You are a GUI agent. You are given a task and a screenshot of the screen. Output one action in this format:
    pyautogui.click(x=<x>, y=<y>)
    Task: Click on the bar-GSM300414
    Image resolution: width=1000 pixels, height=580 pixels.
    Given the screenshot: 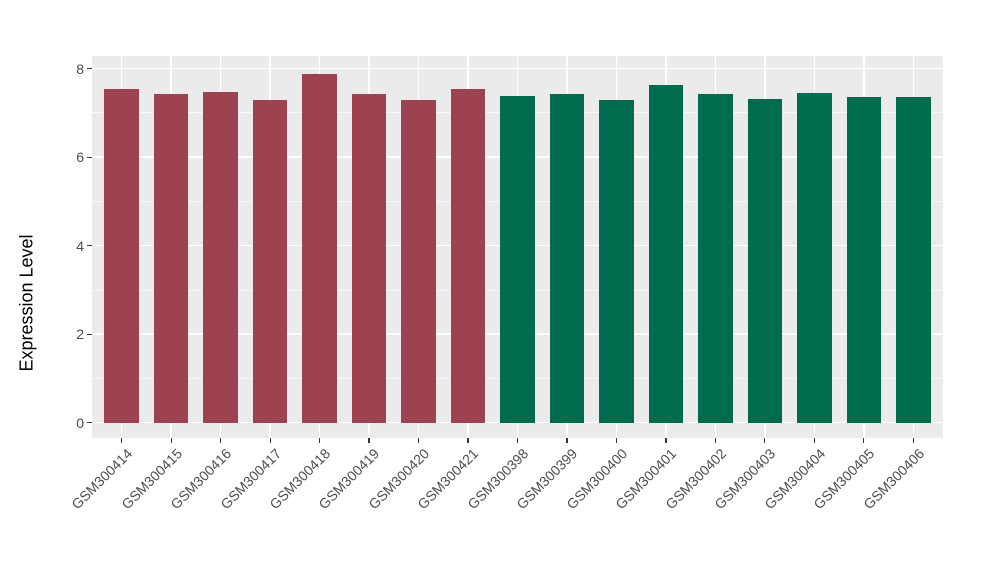 What is the action you would take?
    pyautogui.click(x=121, y=255)
    